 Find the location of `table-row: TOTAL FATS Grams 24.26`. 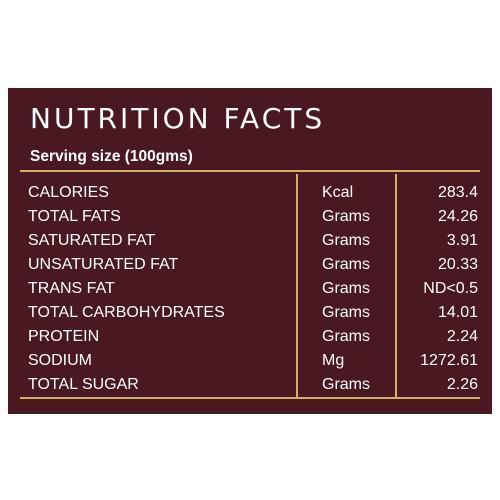

table-row: TOTAL FATS Grams 24.26 is located at coordinates (243, 217).